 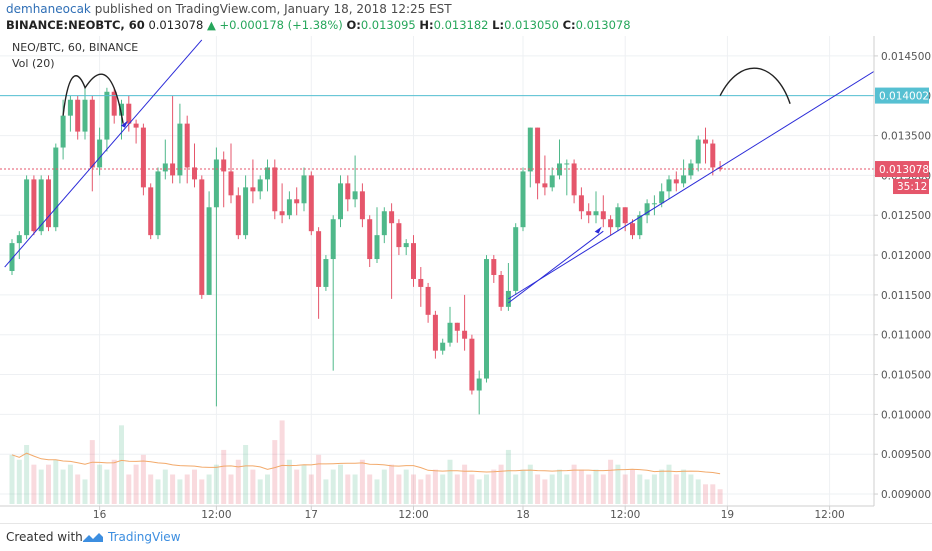 I want to click on close-label: C:, so click(x=569, y=25).